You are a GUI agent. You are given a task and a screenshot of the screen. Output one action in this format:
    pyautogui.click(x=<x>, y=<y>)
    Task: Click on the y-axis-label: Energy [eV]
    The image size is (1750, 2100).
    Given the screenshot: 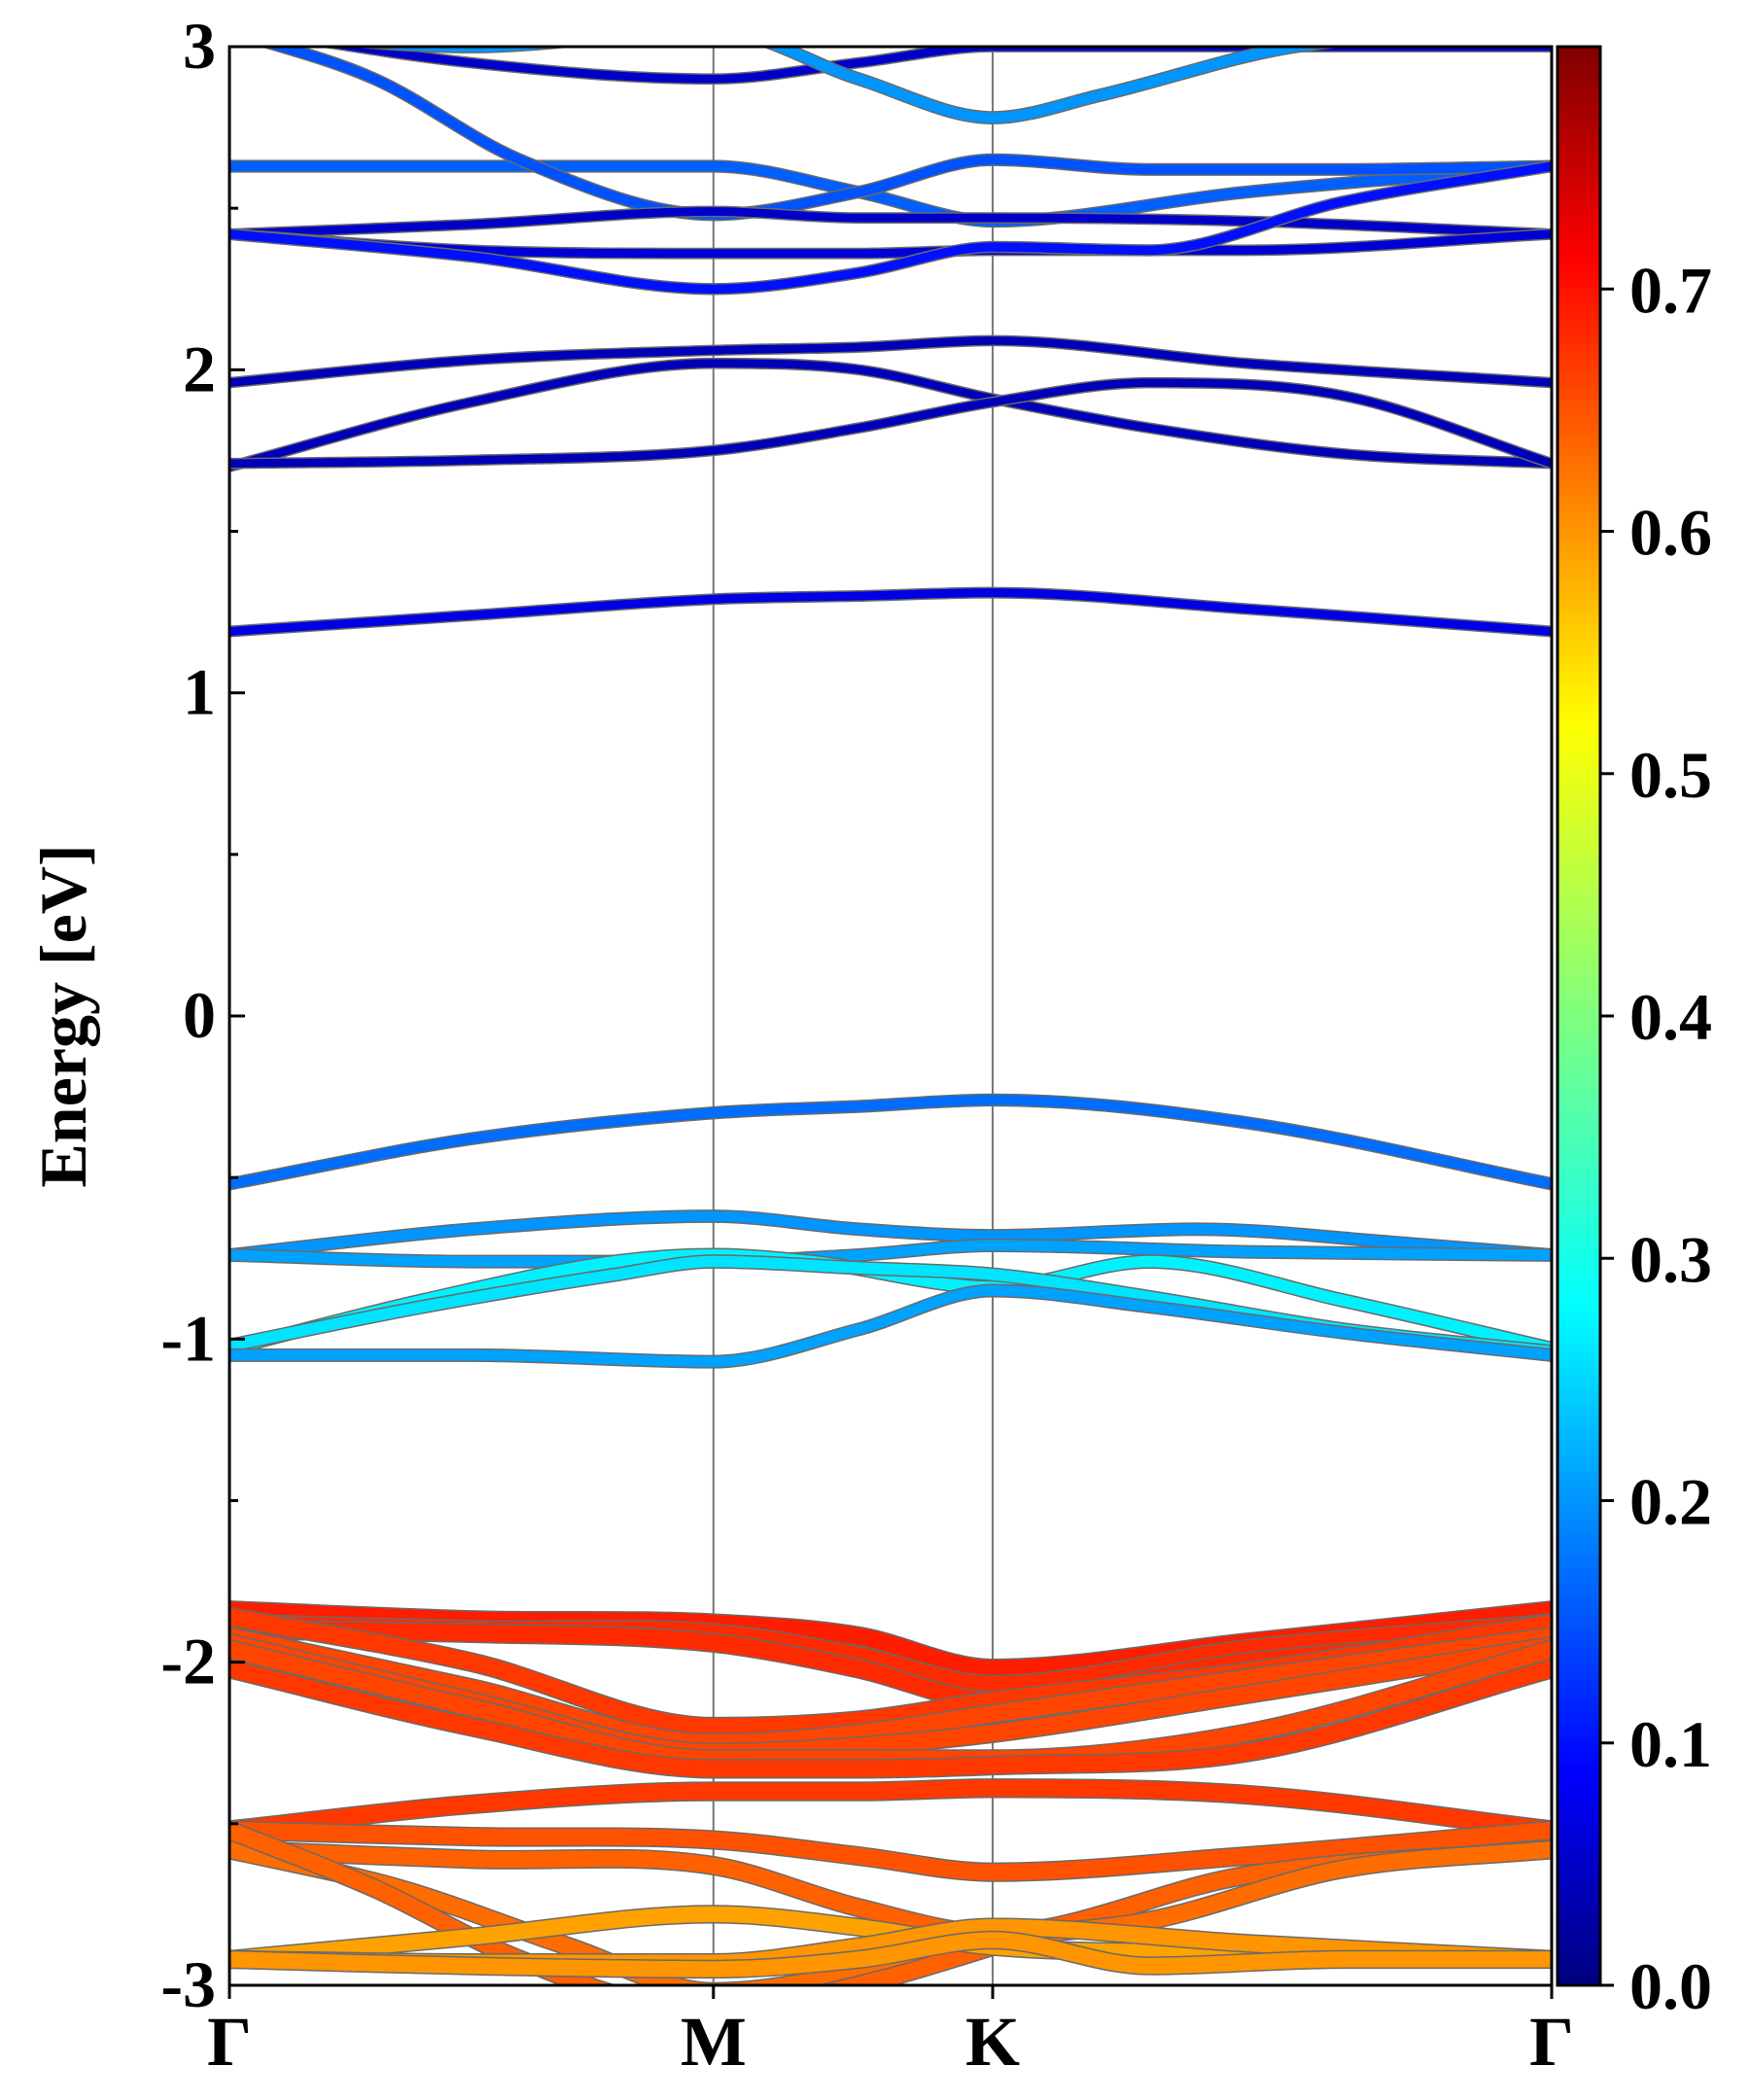 What is the action you would take?
    pyautogui.click(x=63, y=1015)
    